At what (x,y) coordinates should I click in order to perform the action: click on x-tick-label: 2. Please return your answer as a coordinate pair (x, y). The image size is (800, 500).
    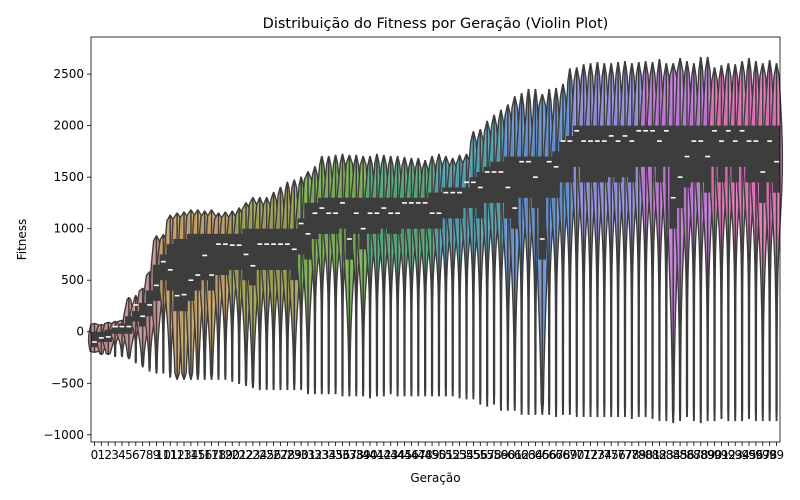
    Looking at the image, I should click on (108, 455).